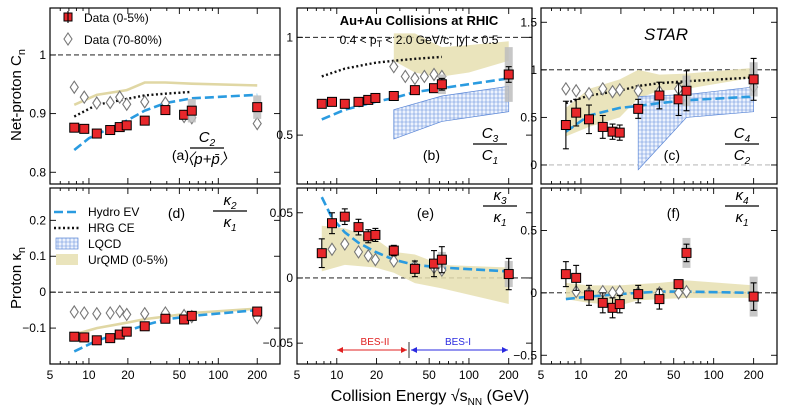 This screenshot has height=412, width=785. I want to click on hrg-ce-line, so click(132, 104).